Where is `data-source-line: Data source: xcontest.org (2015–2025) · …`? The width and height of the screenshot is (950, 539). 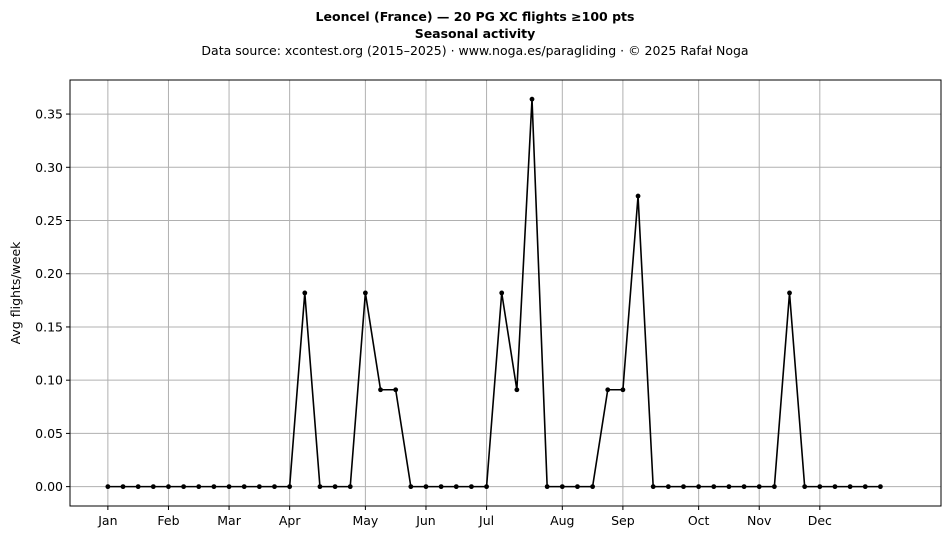
data-source-line: Data source: xcontest.org (2015–2025) · … is located at coordinates (475, 50).